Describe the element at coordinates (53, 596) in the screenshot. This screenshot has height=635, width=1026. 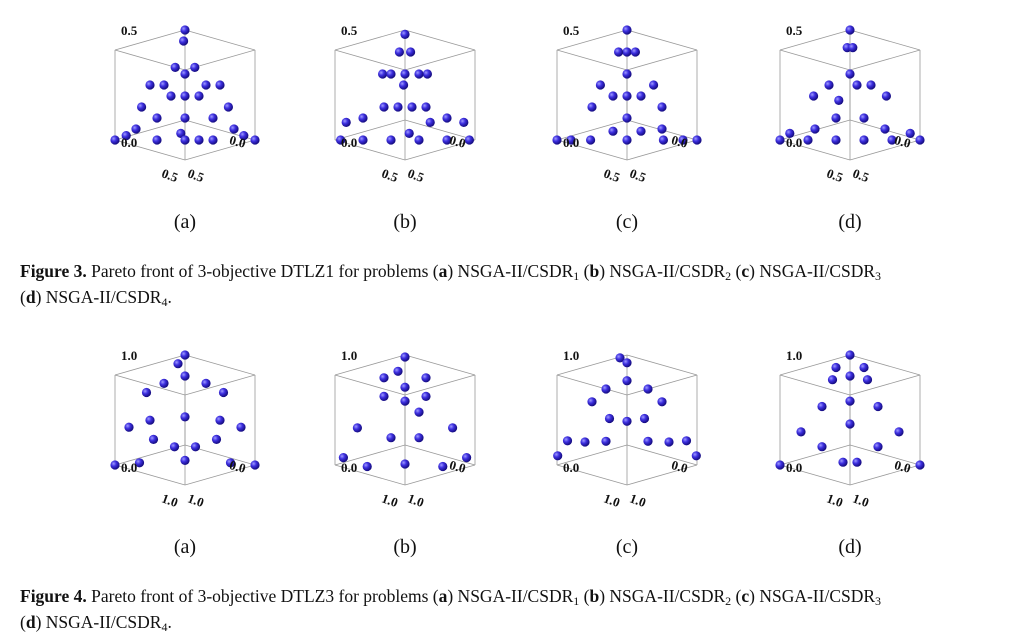
I see `caption-text: Figure 4.` at that location.